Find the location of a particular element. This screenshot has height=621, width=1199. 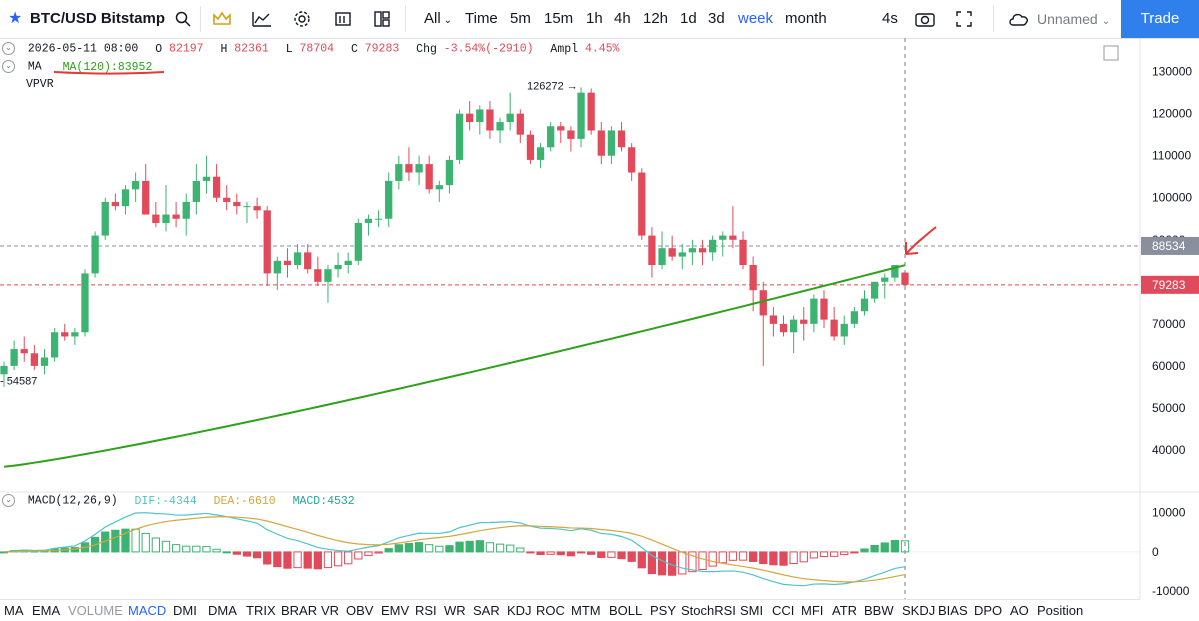

trade-button: Trade is located at coordinates (1160, 19).